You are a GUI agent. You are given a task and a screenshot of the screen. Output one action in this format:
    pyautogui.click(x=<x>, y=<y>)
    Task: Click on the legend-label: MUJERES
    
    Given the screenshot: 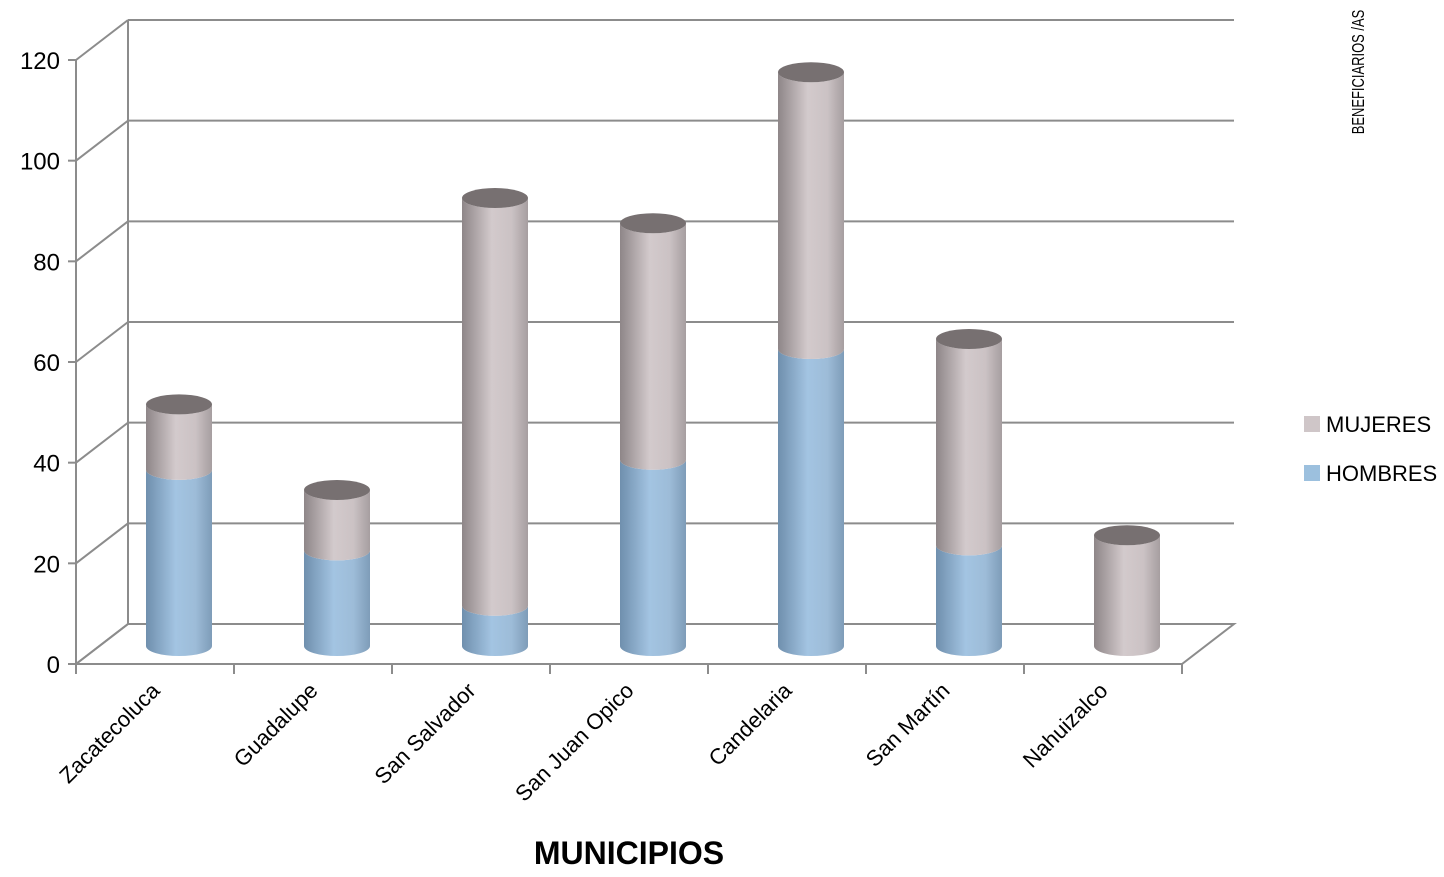 What is the action you would take?
    pyautogui.click(x=1378, y=424)
    